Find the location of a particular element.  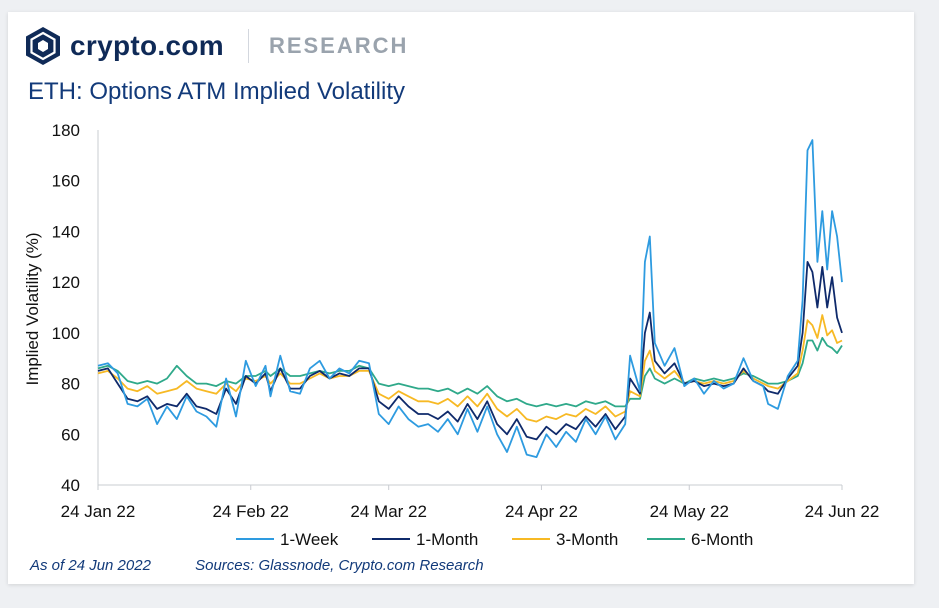

legend-label: 6-Month is located at coordinates (722, 539).